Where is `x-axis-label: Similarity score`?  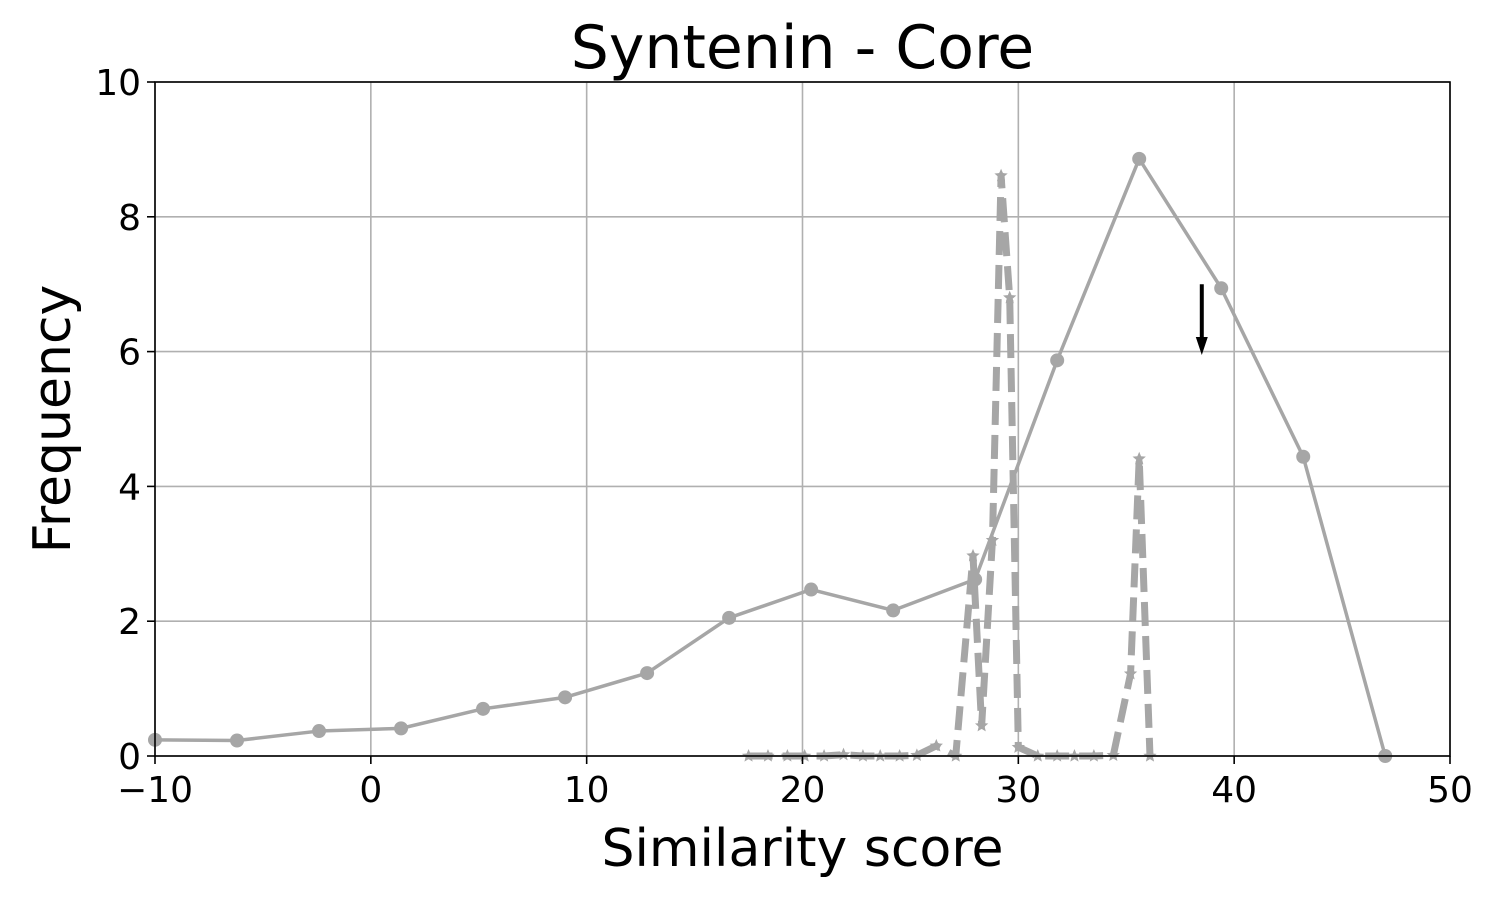
x-axis-label: Similarity score is located at coordinates (802, 849).